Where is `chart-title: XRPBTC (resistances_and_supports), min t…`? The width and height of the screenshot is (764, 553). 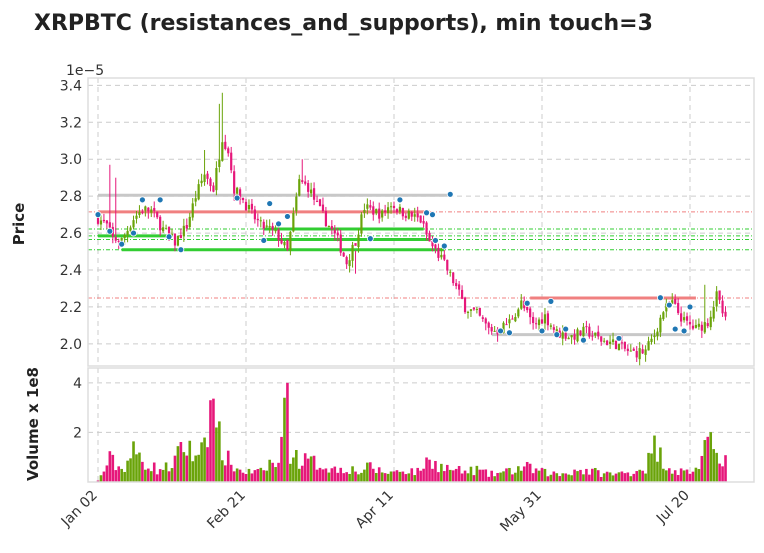 chart-title: XRPBTC (resistances_and_supports), min t… is located at coordinates (343, 23).